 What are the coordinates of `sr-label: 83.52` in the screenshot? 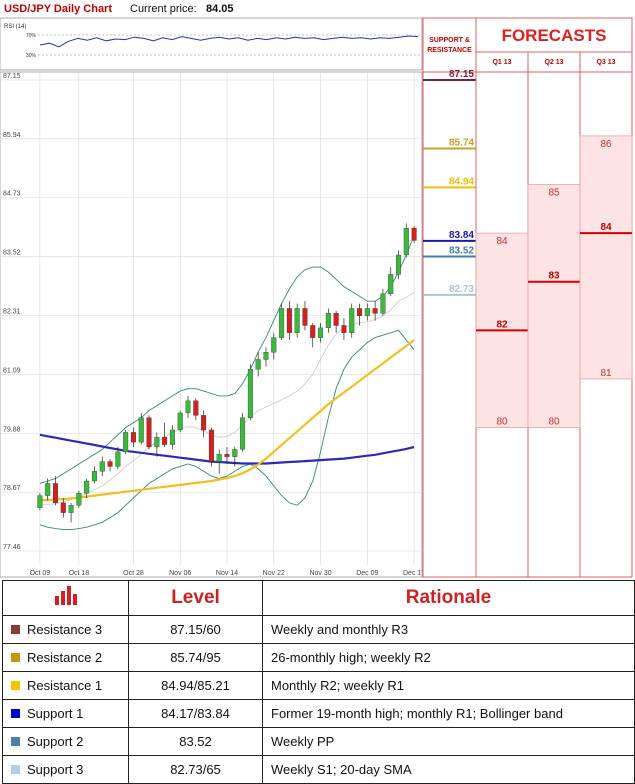 It's located at (461, 250).